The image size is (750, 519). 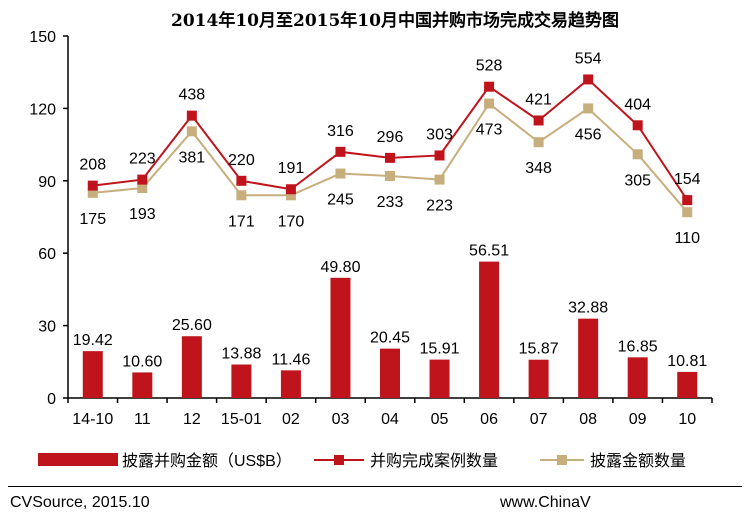 I want to click on legend-label-disclosed: 披露金额数量, so click(x=638, y=461).